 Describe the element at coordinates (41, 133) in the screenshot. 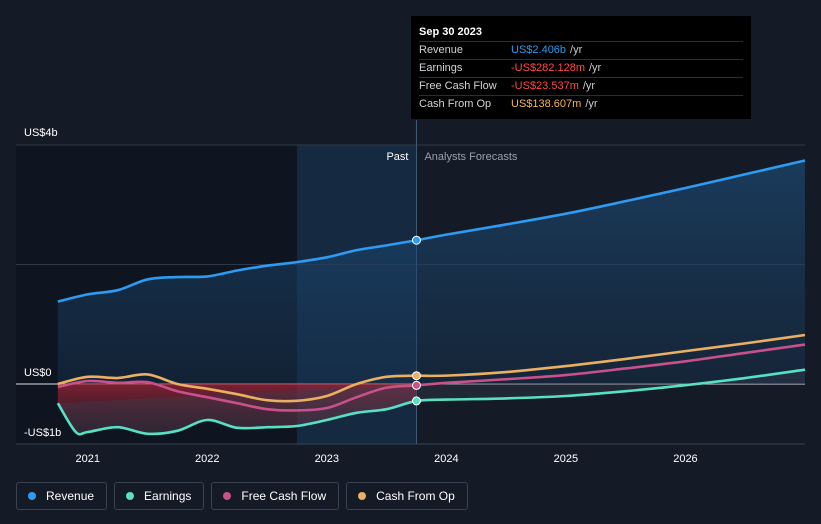

I see `y-axis-label: US$4b` at that location.